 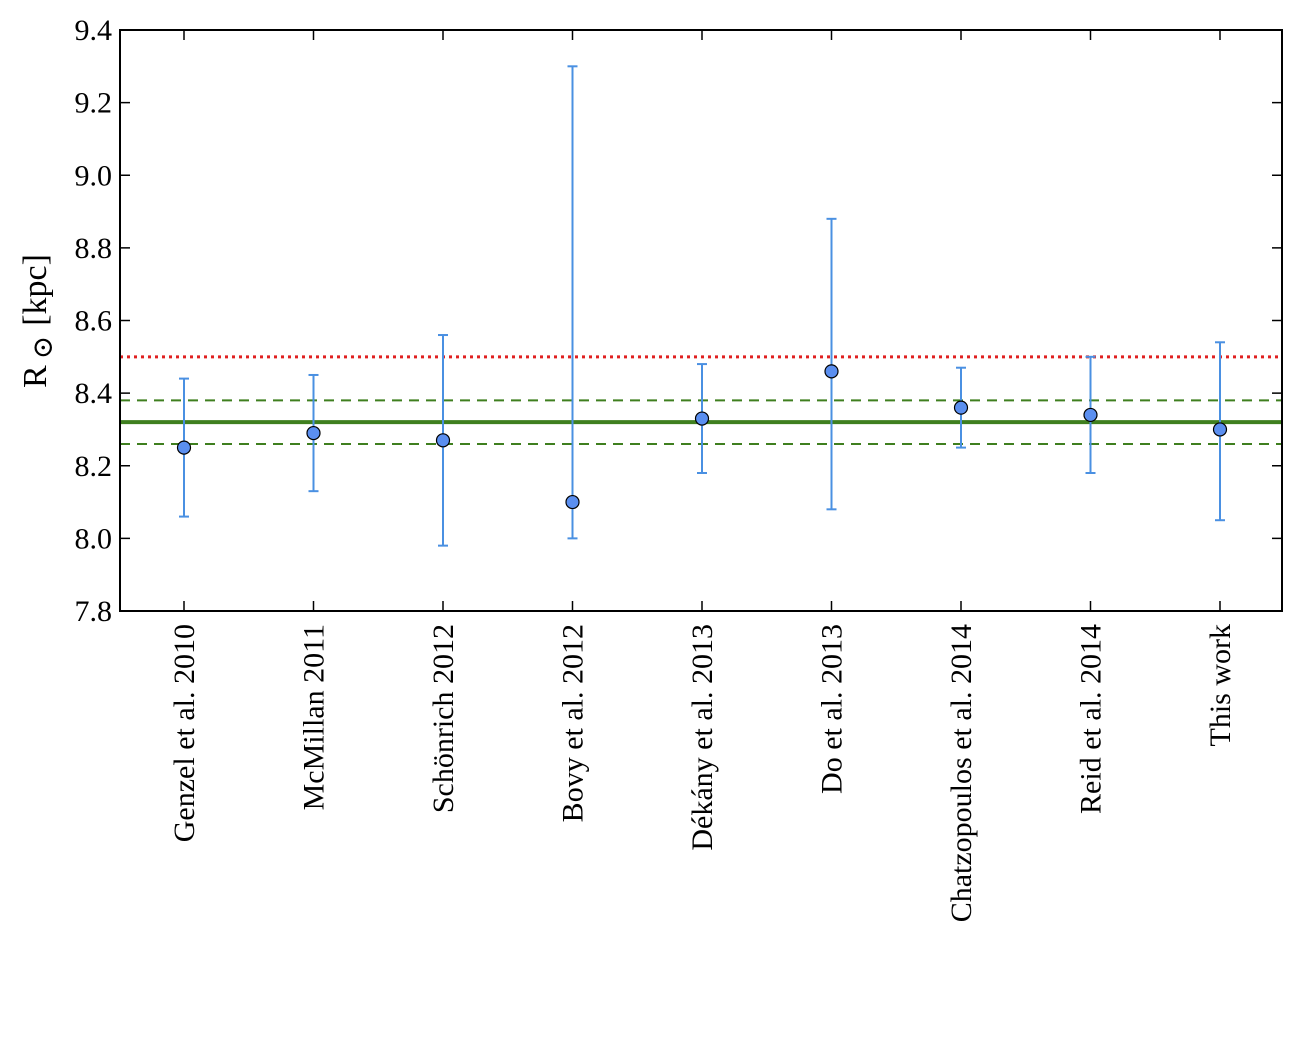 I want to click on x-tick-label: Chatzopoulos et al. 2014, so click(x=961, y=773).